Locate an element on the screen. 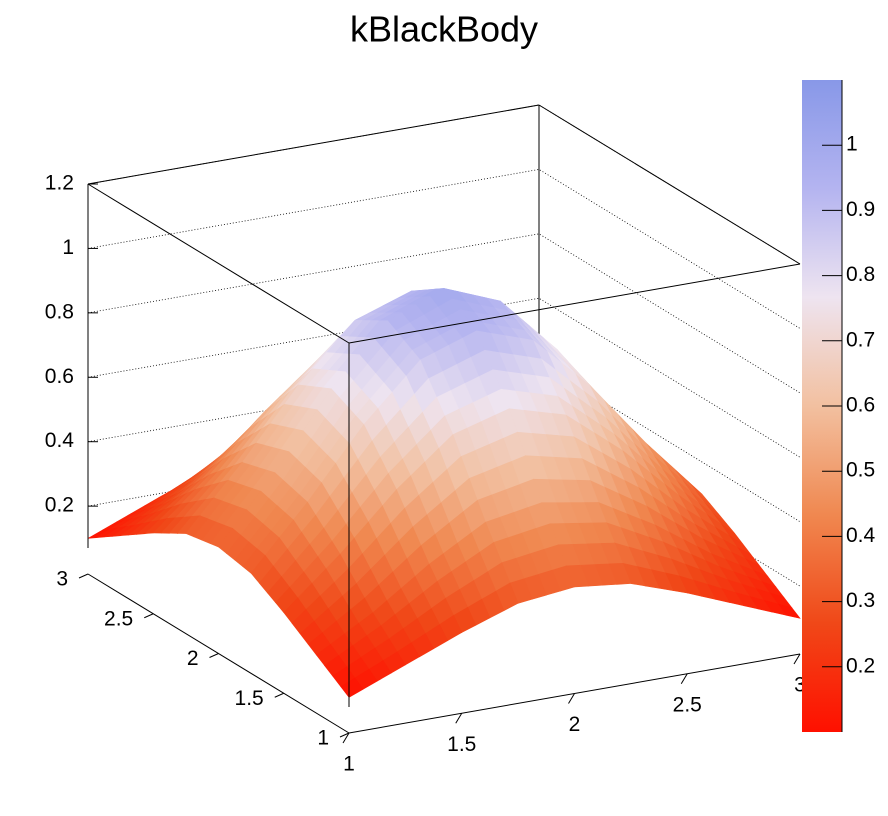  color-tick-label: 1 is located at coordinates (852, 144).